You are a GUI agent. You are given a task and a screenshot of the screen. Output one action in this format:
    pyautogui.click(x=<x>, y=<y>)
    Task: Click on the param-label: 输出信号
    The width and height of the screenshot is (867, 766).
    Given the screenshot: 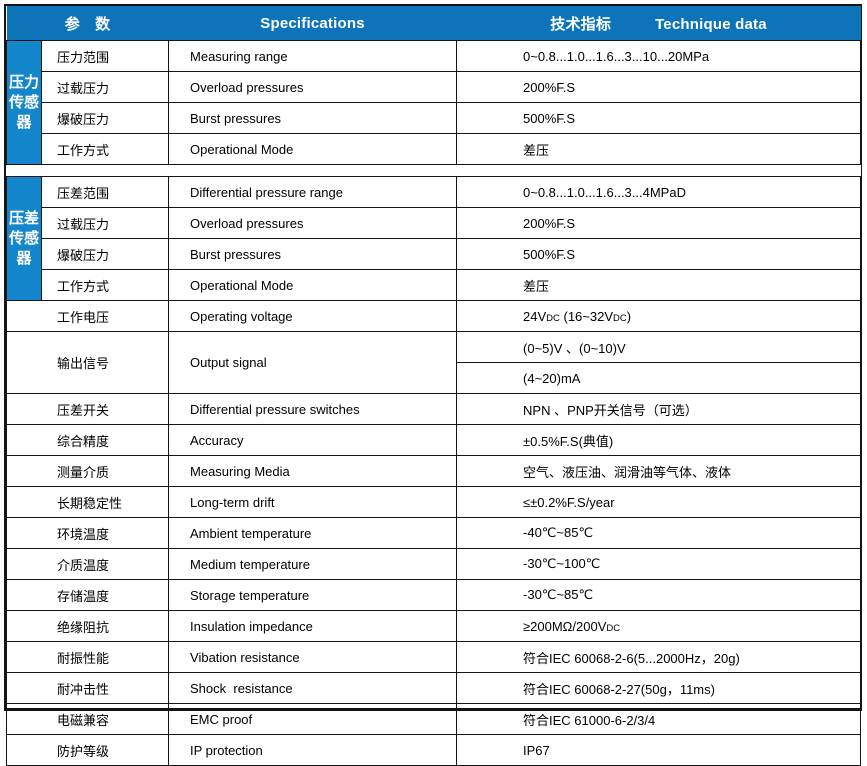 What is the action you would take?
    pyautogui.click(x=87, y=362)
    